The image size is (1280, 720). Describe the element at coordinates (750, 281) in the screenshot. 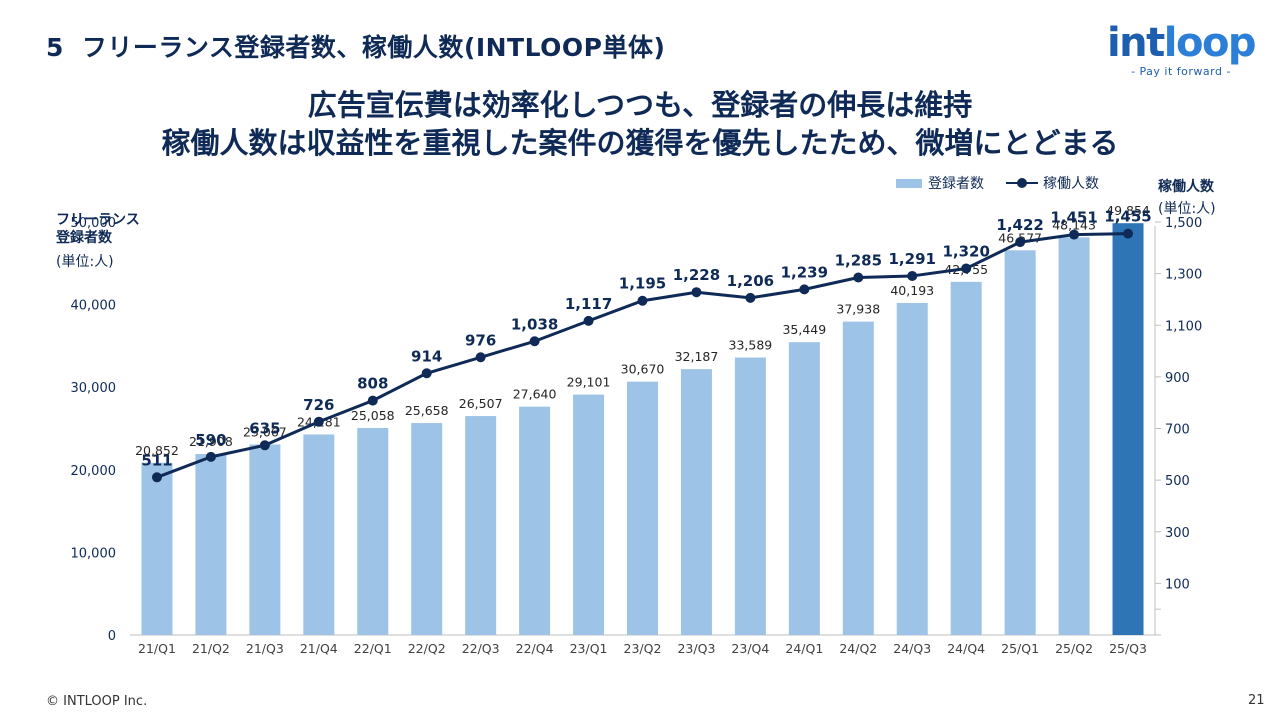

I see `active-value-label: 1,206` at that location.